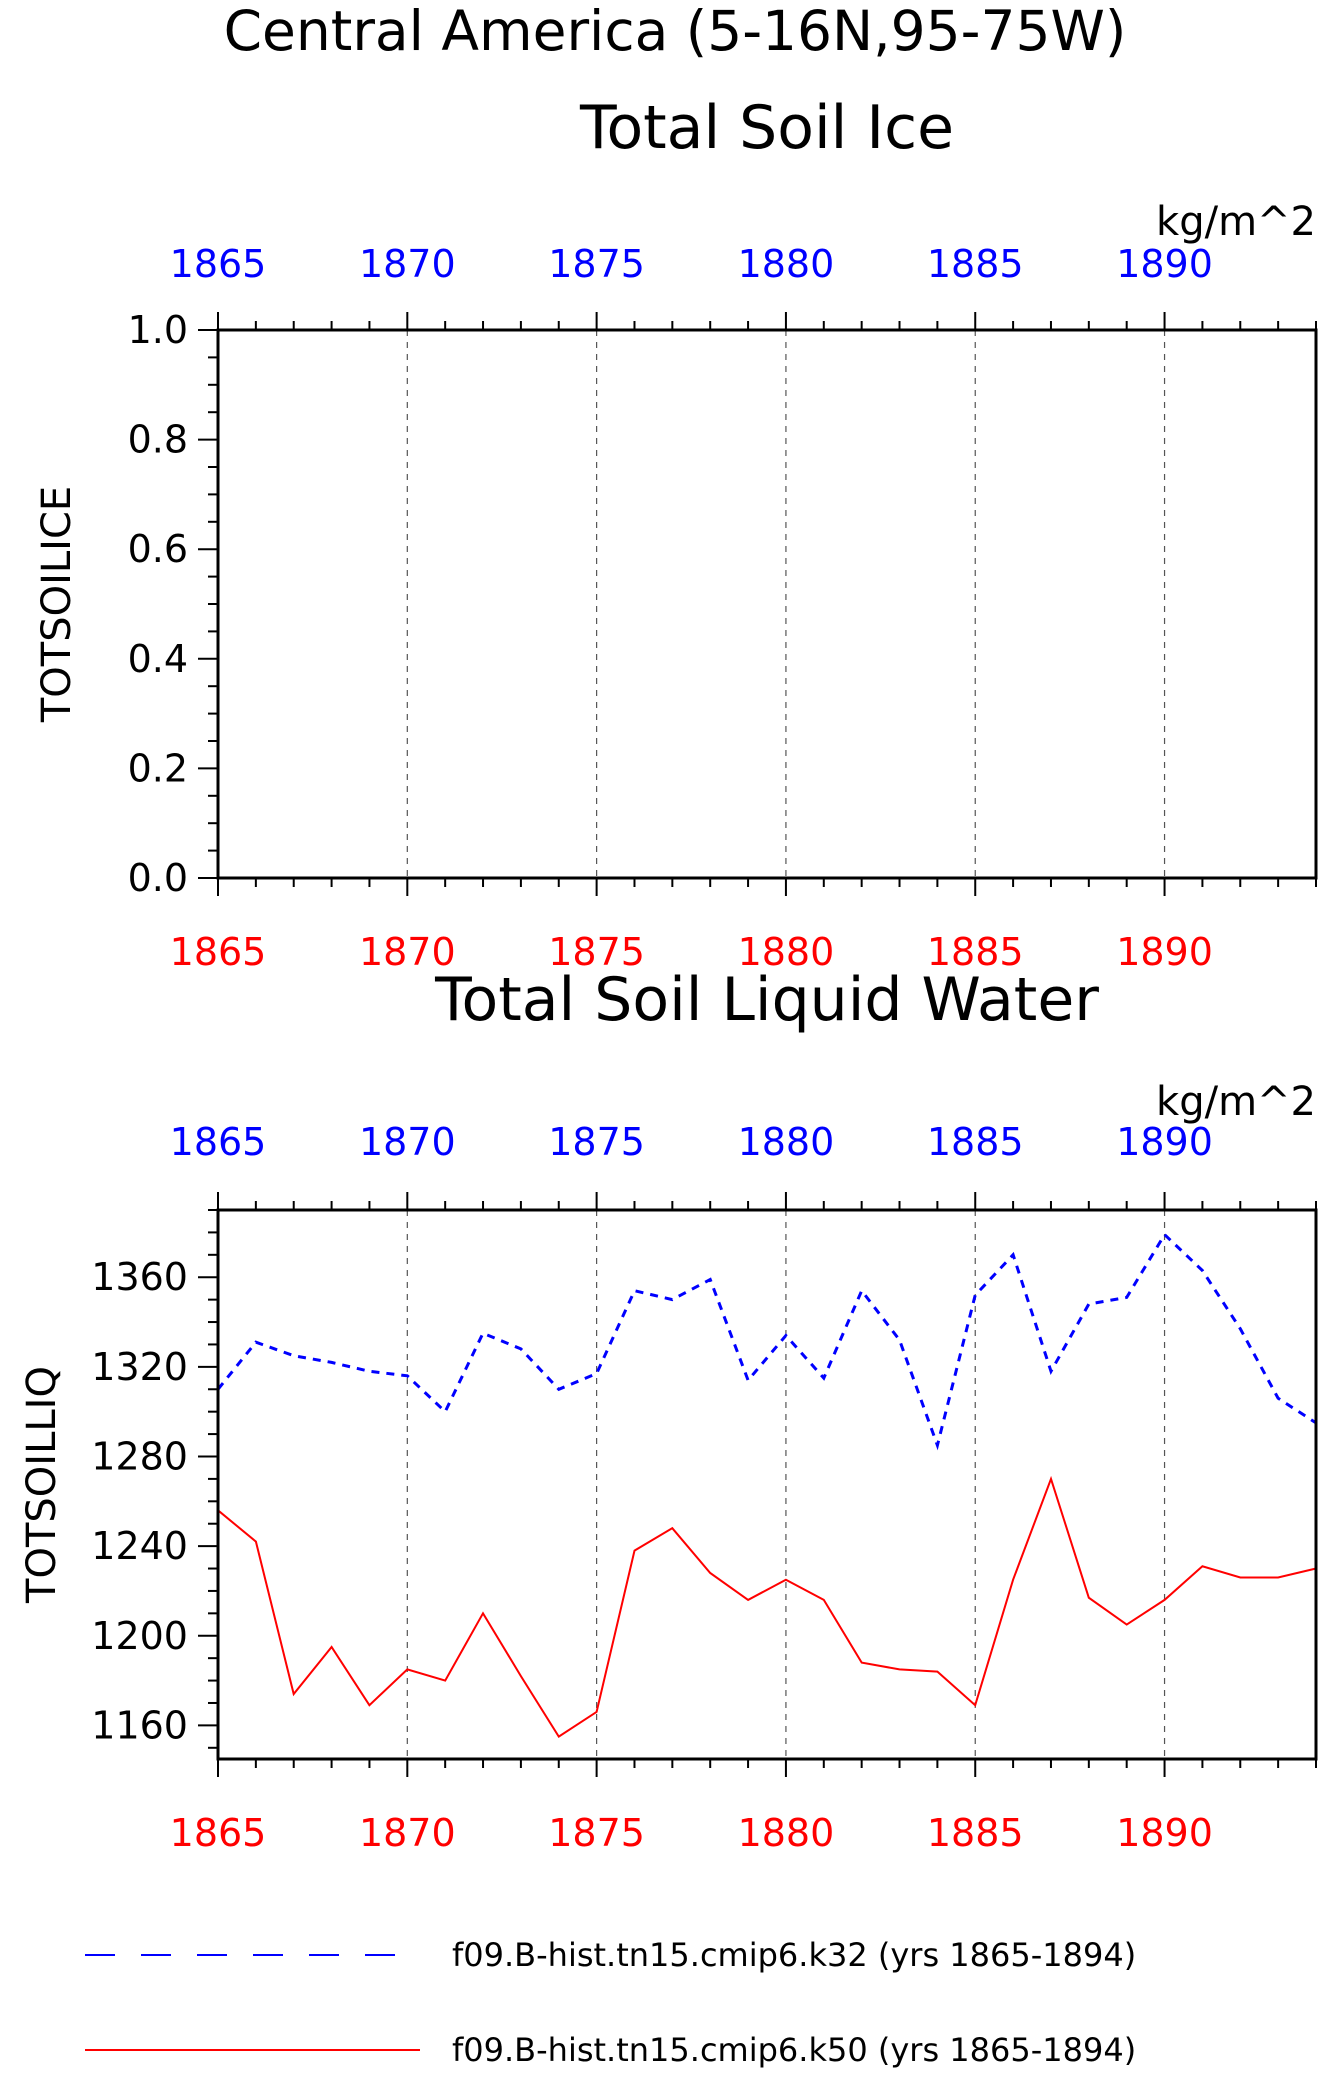 The width and height of the screenshot is (1319, 2074). I want to click on y-axis-label: TOTSOILICE, so click(57, 604).